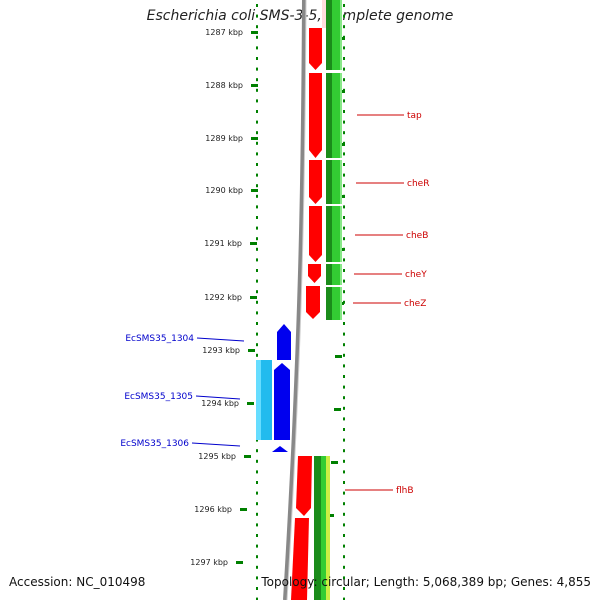  Describe the element at coordinates (224, 190) in the screenshot. I see `scale-tick-label: 1290 kbp` at that location.